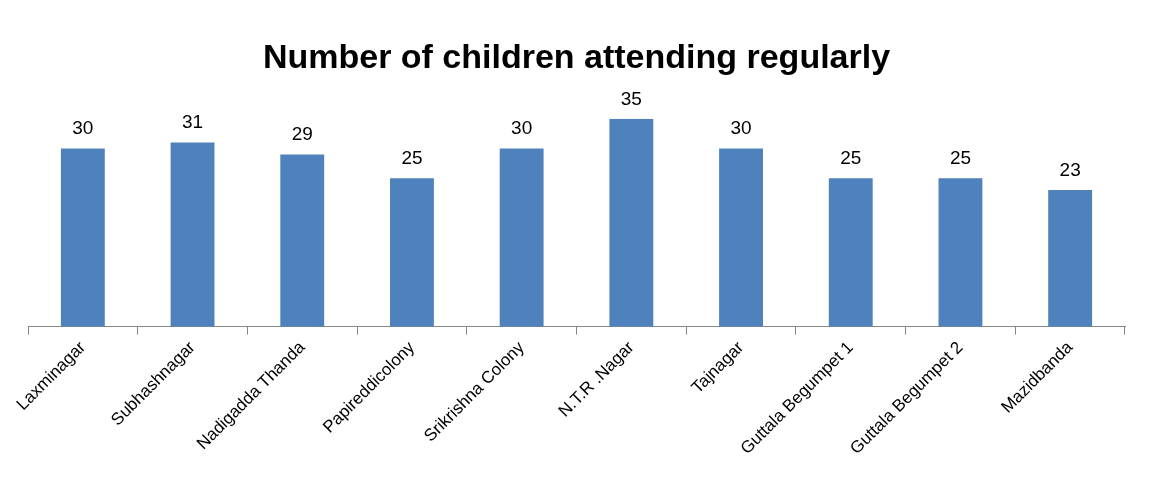 The height and width of the screenshot is (480, 1153). I want to click on data-label: 29, so click(302, 134).